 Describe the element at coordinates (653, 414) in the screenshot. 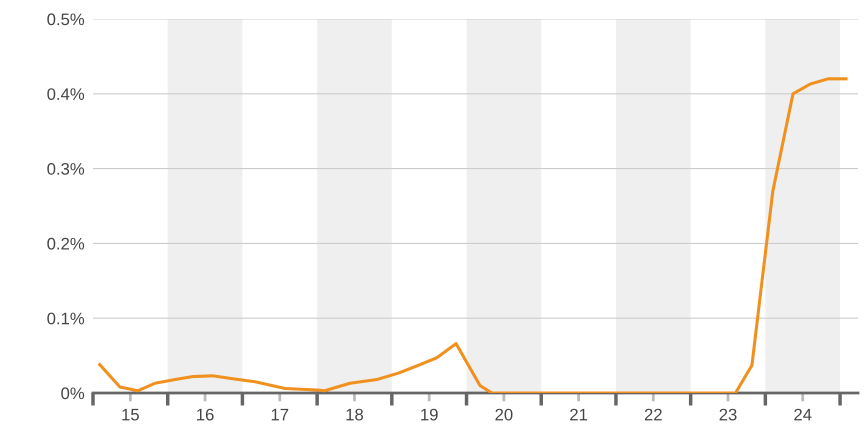

I see `x-tick-label: 22` at that location.